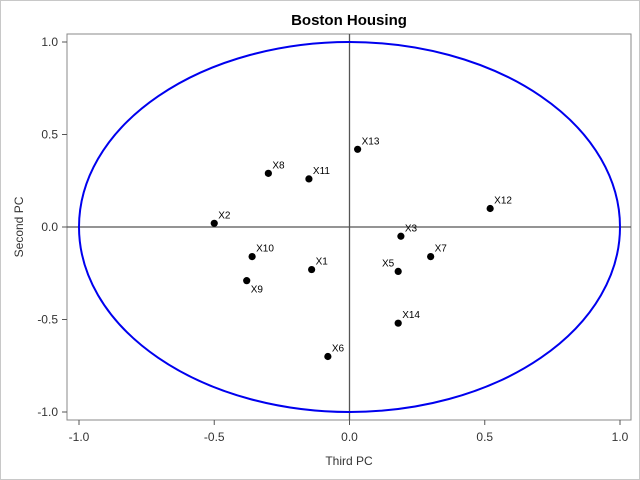  What do you see at coordinates (411, 315) in the screenshot?
I see `point-label: X14` at bounding box center [411, 315].